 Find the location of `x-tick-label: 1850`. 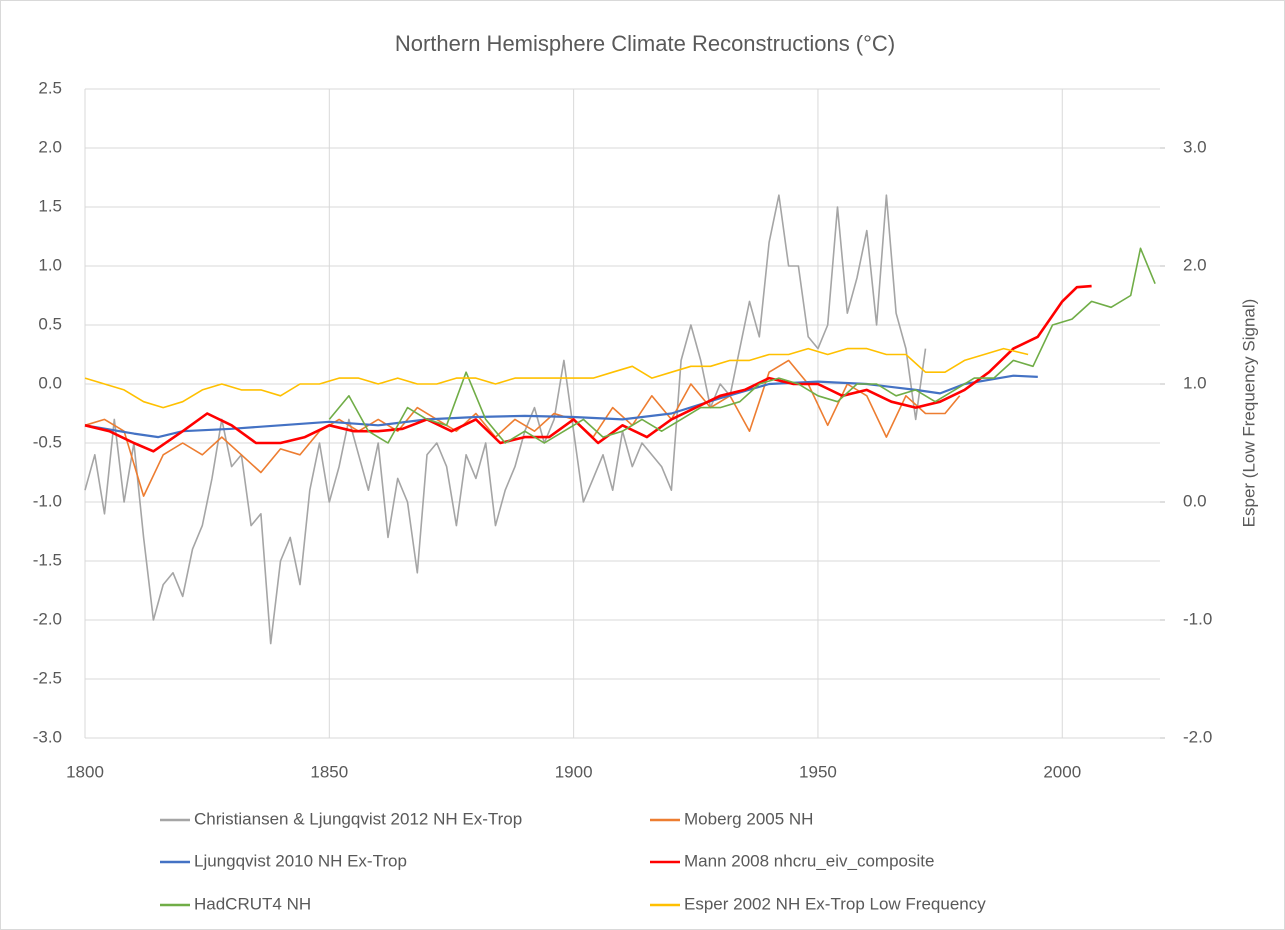

x-tick-label: 1850 is located at coordinates (329, 771).